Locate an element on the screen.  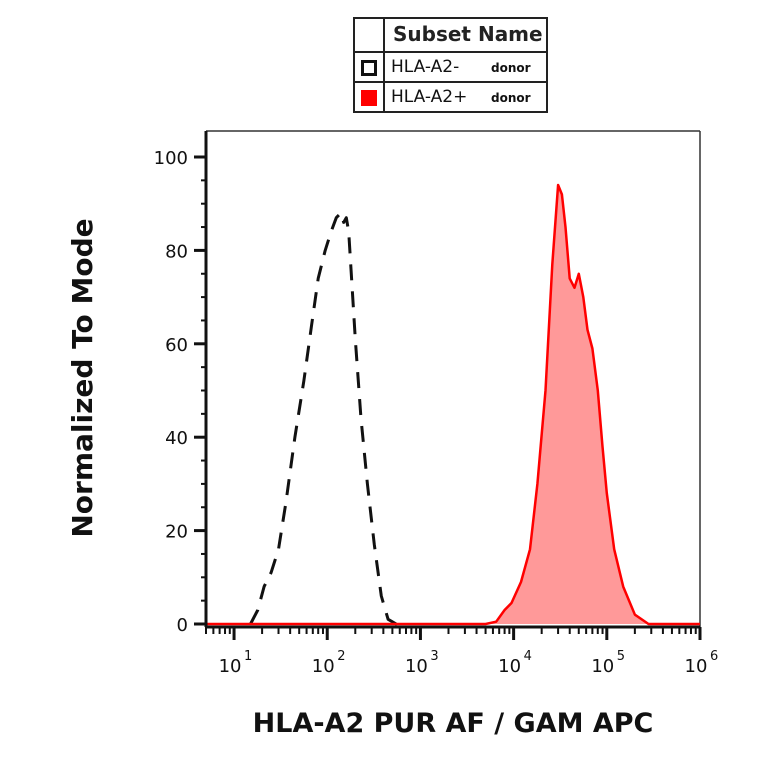
x-tick-label: 10 4 is located at coordinates (515, 663).